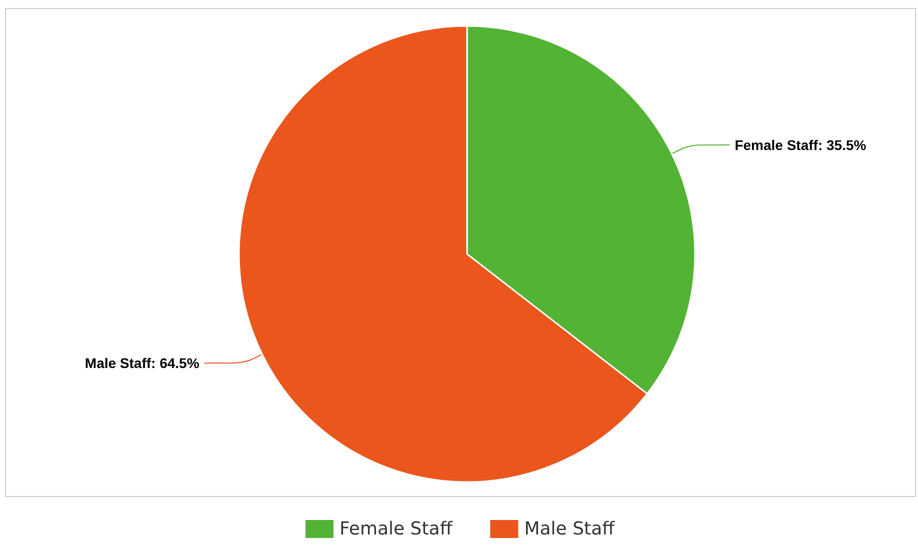 The image size is (918, 547). I want to click on data-label: Female Staff: 35.5%, so click(800, 144).